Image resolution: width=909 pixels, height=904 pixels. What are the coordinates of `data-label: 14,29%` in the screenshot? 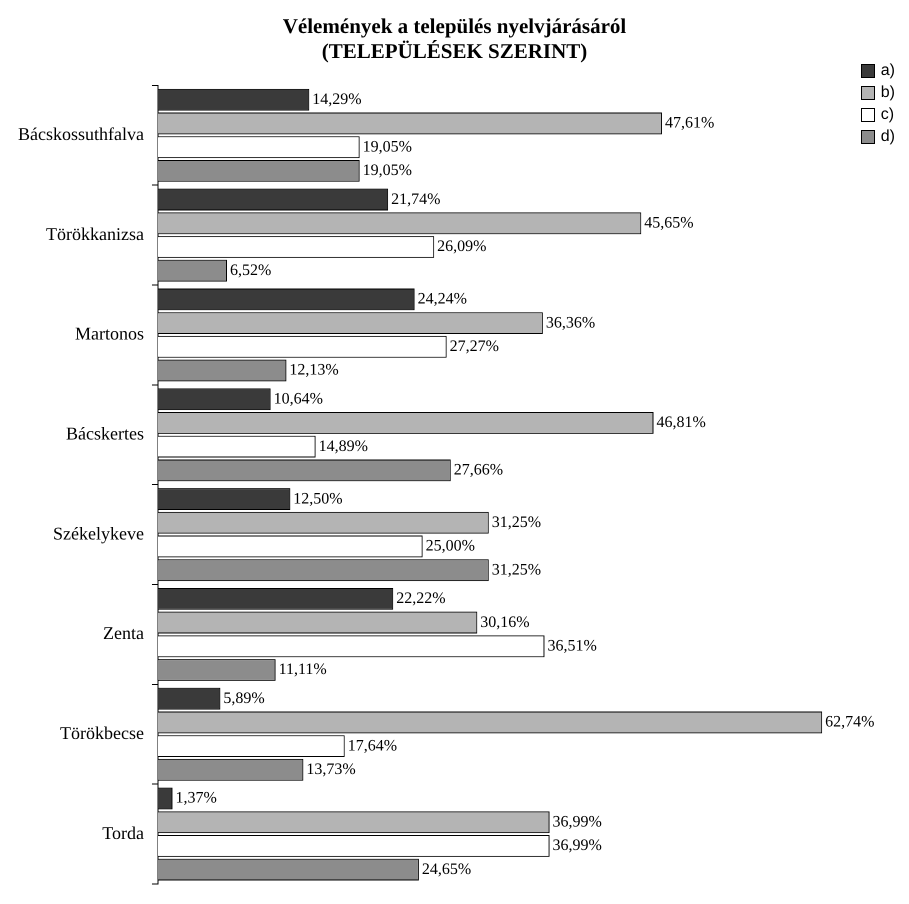 It's located at (337, 99).